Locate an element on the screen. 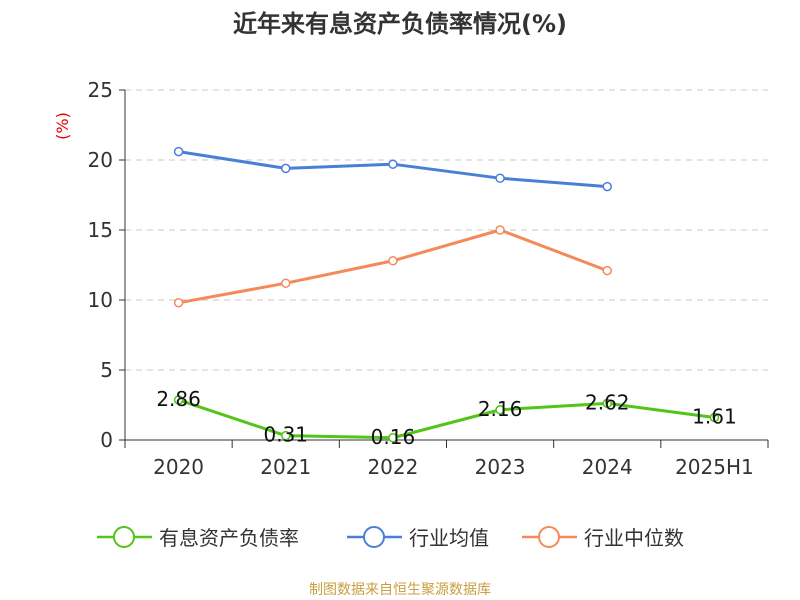 This screenshot has width=800, height=600. data-label: 1.61 is located at coordinates (714, 416).